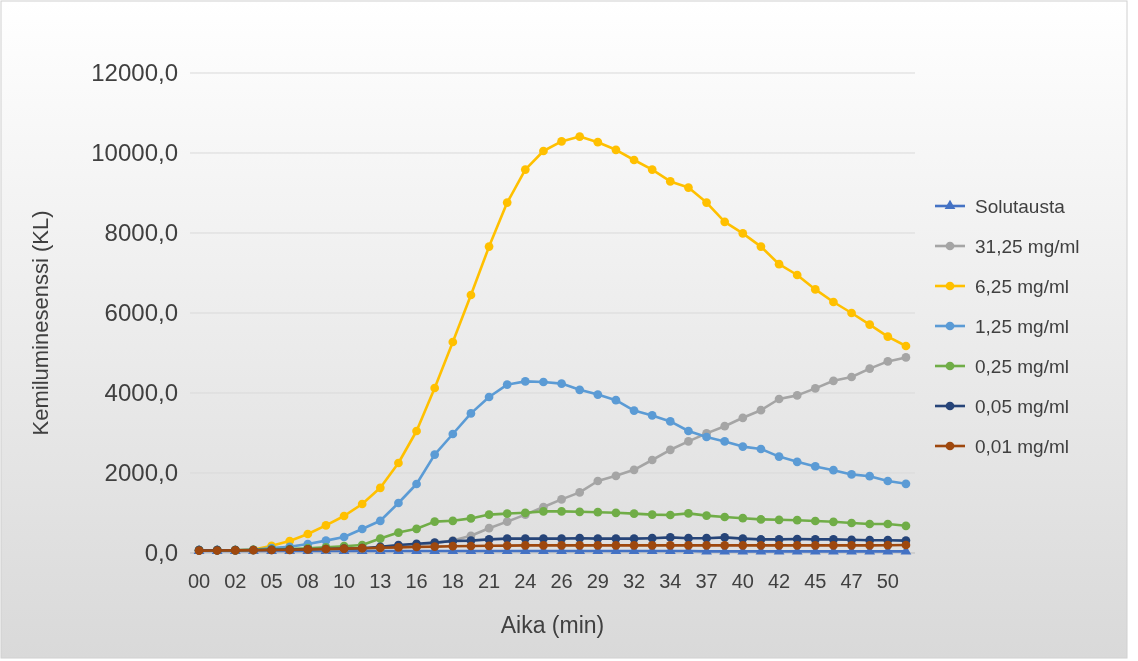 The height and width of the screenshot is (661, 1138). What do you see at coordinates (706, 581) in the screenshot?
I see `x-tick-label: 37` at bounding box center [706, 581].